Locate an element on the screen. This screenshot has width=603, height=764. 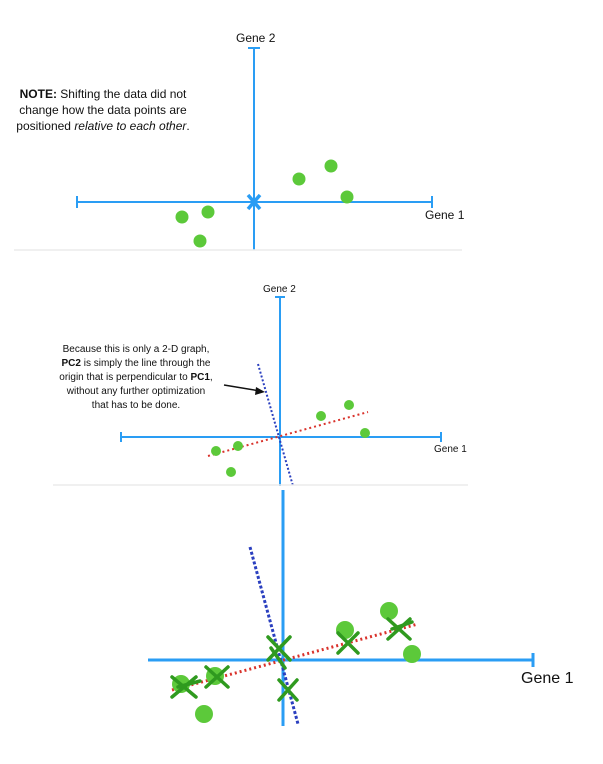
panel2-y-axis-label: Gene 2 is located at coordinates (279, 289).